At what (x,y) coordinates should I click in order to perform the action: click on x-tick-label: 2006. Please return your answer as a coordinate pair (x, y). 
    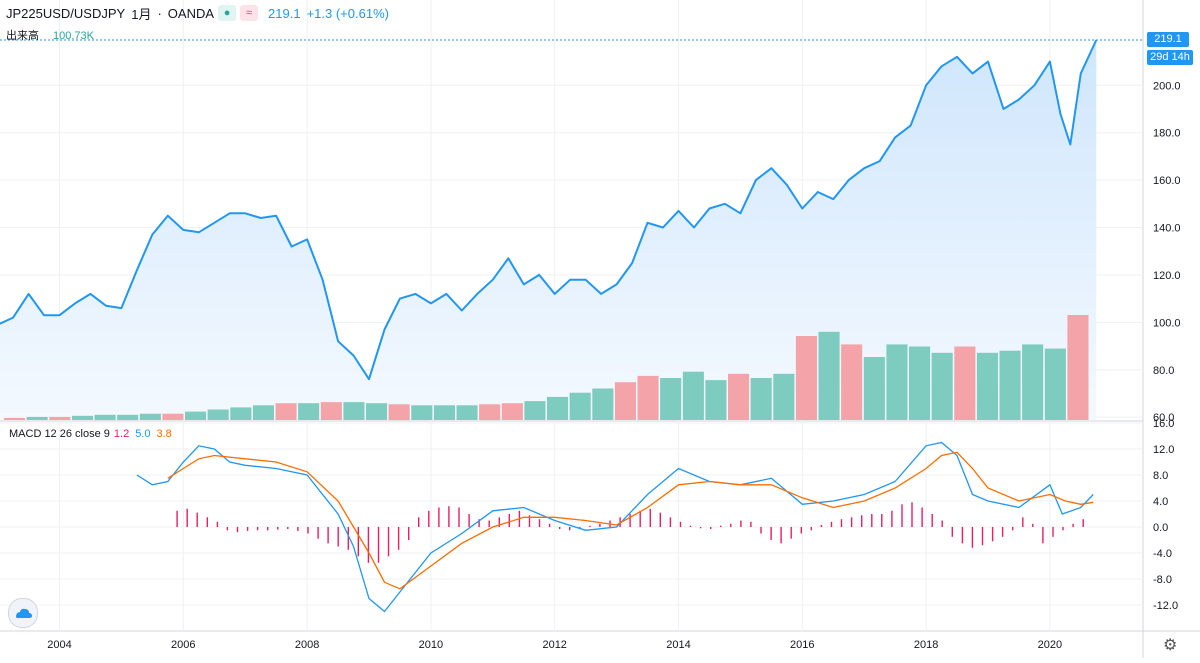
    Looking at the image, I should click on (183, 645).